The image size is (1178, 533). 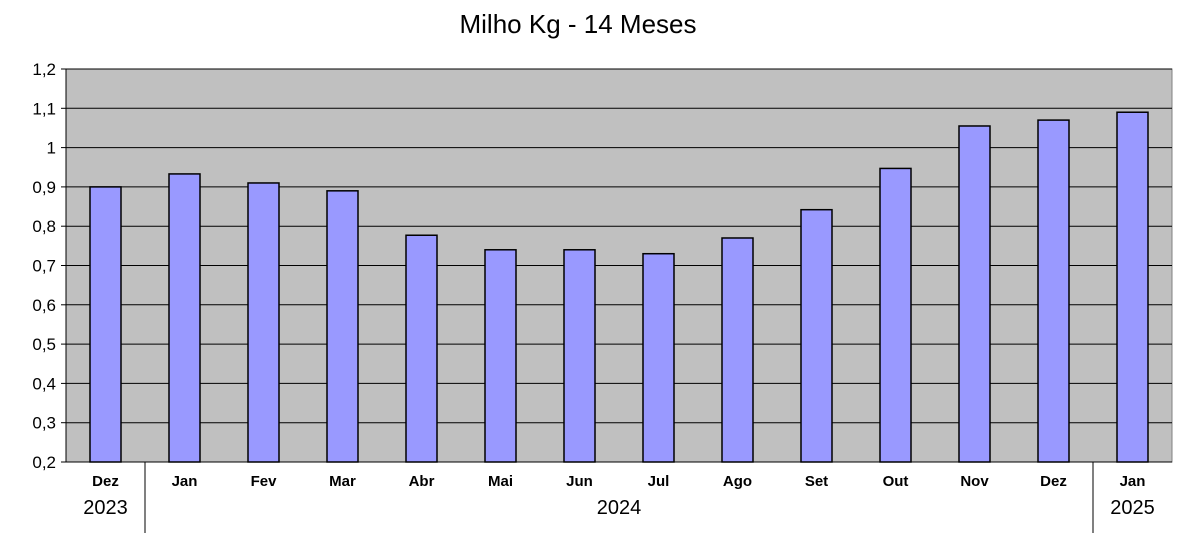 I want to click on x-tick-label: Ago, so click(x=737, y=481).